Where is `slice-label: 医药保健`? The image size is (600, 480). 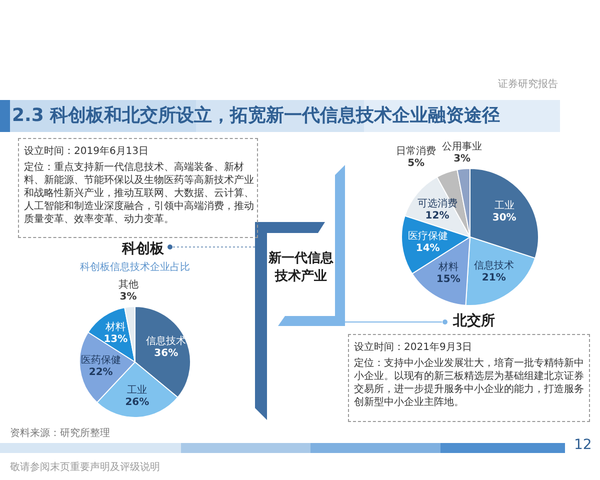 slice-label: 医药保健 is located at coordinates (100, 360).